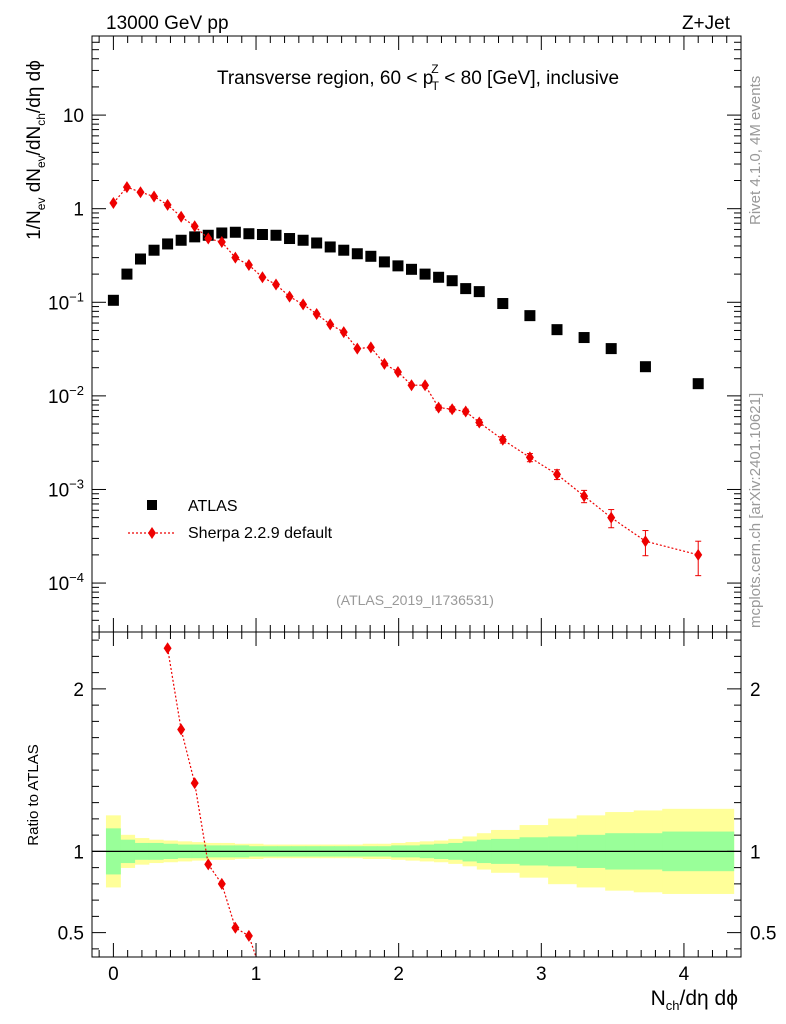  I want to click on ratio-bands, so click(416, 851).